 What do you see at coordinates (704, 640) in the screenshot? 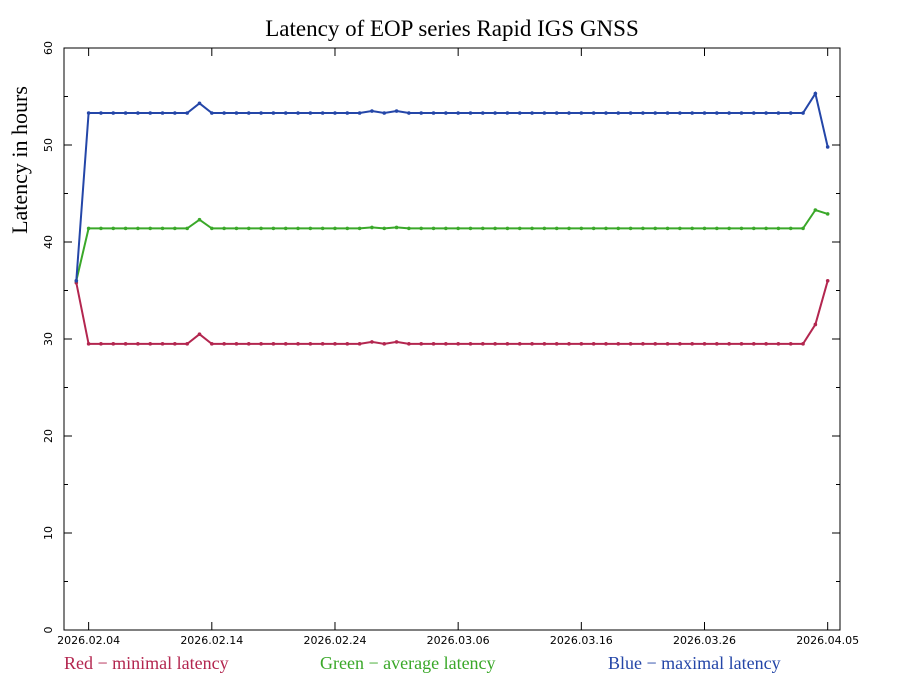
I see `x-tick-label: 2026.03.26` at bounding box center [704, 640].